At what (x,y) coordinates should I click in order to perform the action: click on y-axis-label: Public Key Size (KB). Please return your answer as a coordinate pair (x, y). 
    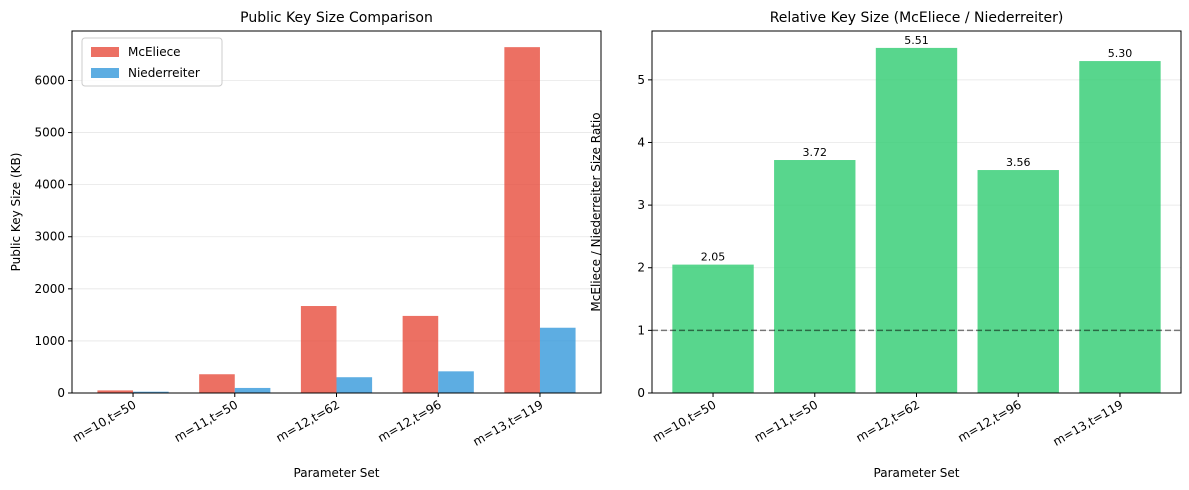
    Looking at the image, I should click on (16, 212).